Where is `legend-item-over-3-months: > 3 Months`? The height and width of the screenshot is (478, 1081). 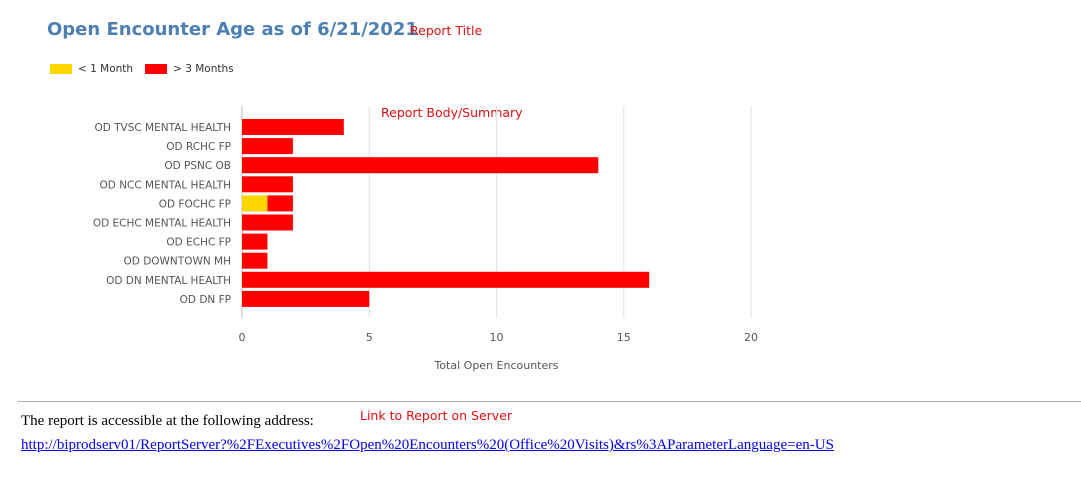
legend-item-over-3-months: > 3 Months is located at coordinates (189, 69).